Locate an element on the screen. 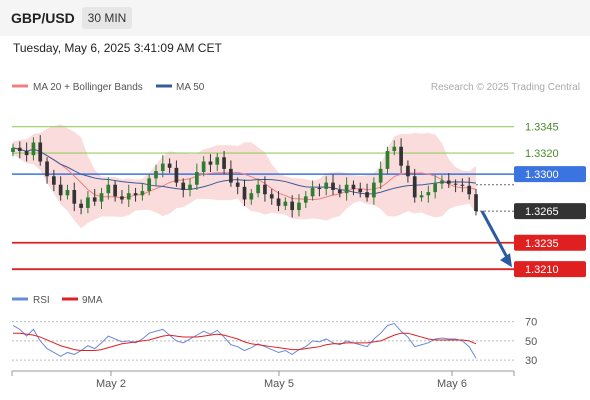 The image size is (590, 400). ma20-line is located at coordinates (244, 174).